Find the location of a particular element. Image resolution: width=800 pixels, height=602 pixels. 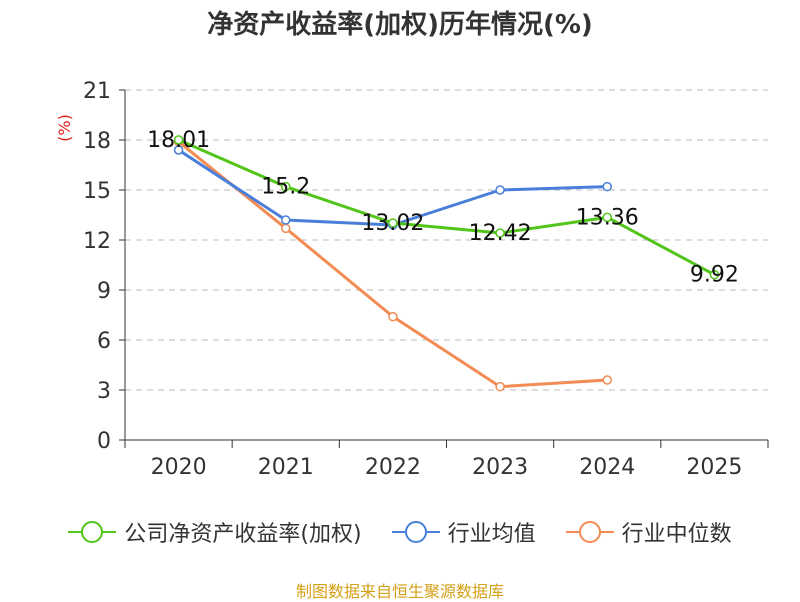

legend-item-company: 公司净资产收益率(加权) is located at coordinates (215, 532).